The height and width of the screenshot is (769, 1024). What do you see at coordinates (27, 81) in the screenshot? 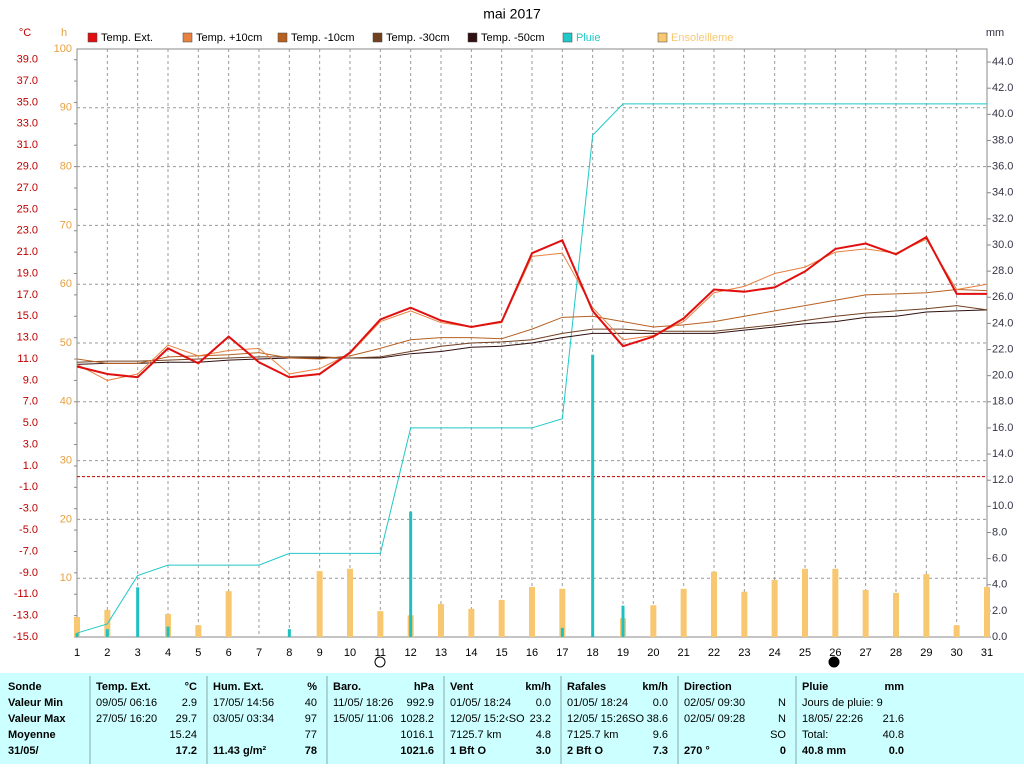
I see `y-tick-label: 37.0` at bounding box center [27, 81].